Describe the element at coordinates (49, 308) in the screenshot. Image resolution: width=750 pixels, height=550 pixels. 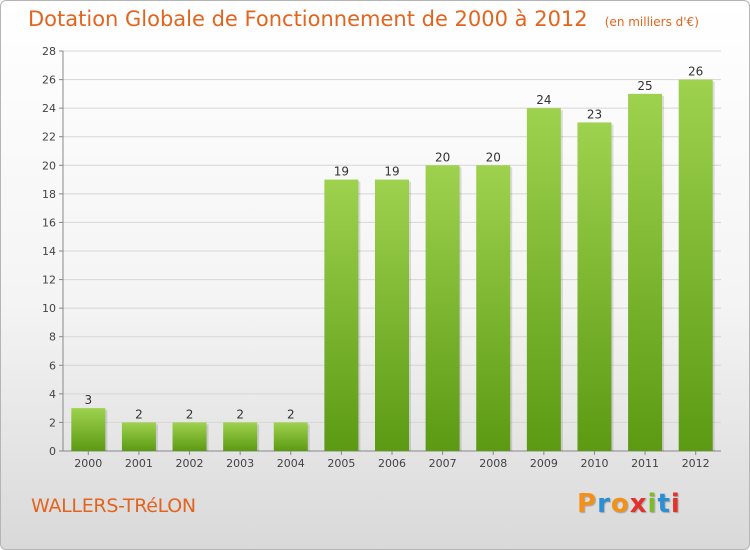
I see `y-tick-label: 10` at that location.